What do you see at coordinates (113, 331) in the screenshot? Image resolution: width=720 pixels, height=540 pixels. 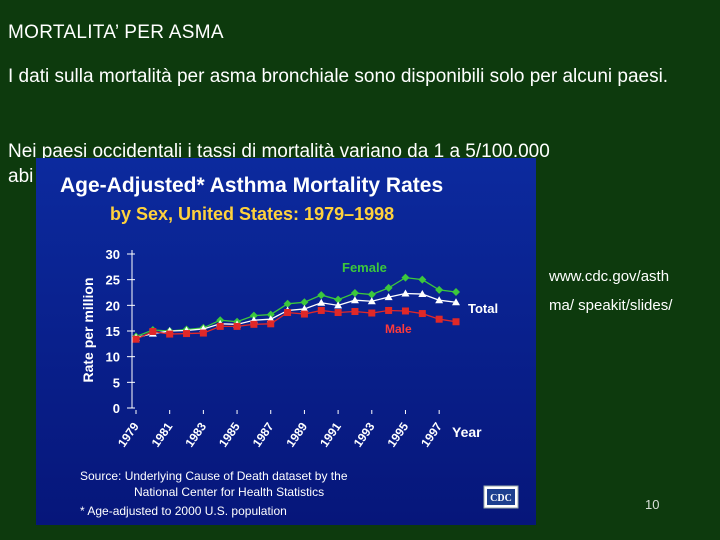 I see `y-tick-label: 15` at bounding box center [113, 331].